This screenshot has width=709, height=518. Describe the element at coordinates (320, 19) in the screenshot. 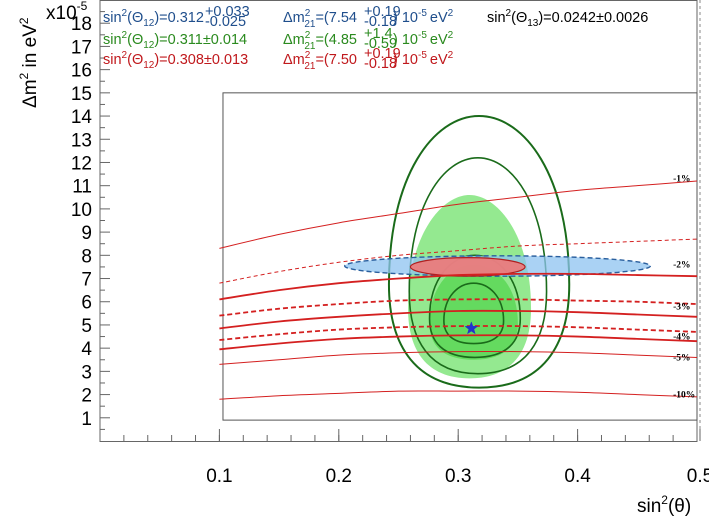

I see `legend-row-1-dm: Δm2 21=(7.54` at that location.